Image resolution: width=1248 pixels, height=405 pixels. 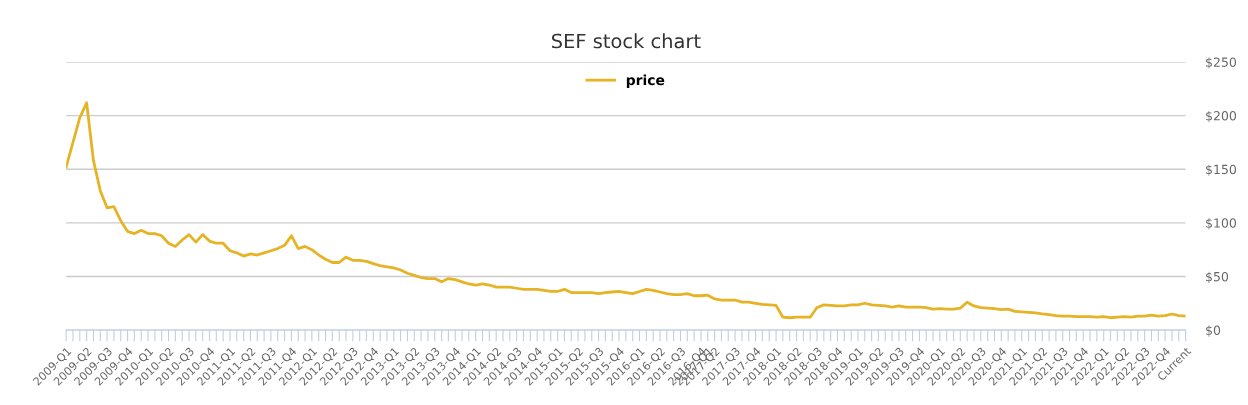 What do you see at coordinates (626, 41) in the screenshot?
I see `chart-title: SEF stock chart` at bounding box center [626, 41].